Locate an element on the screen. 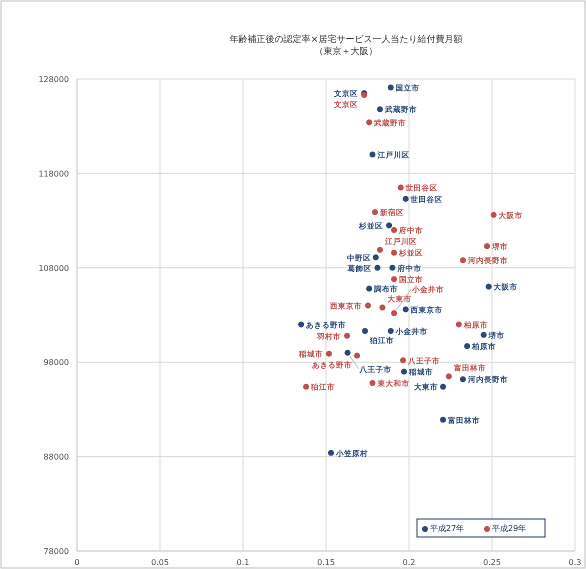 This screenshot has width=586, height=569. x-tick-label: 0 is located at coordinates (77, 562).